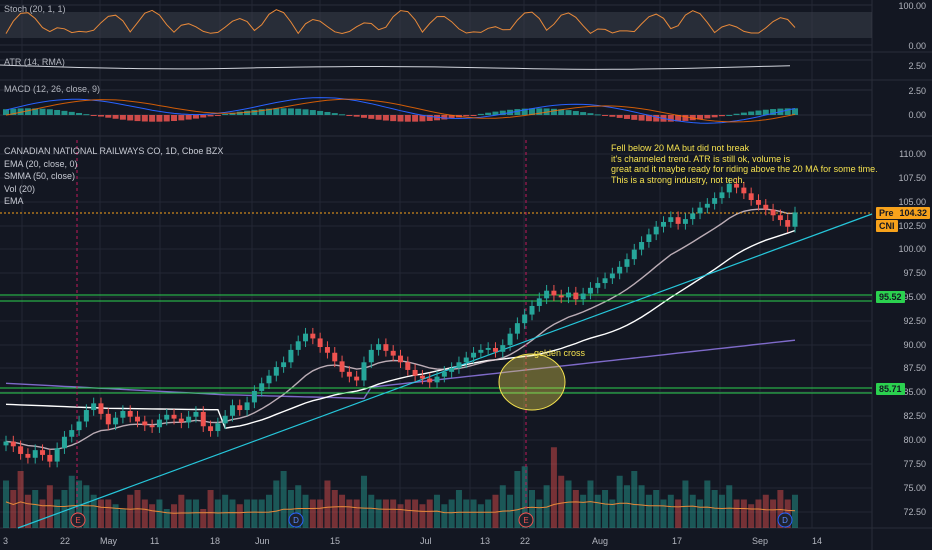 This screenshot has width=932, height=550. Describe the element at coordinates (532, 382) in the screenshot. I see `golden-cross-ellipse` at that location.